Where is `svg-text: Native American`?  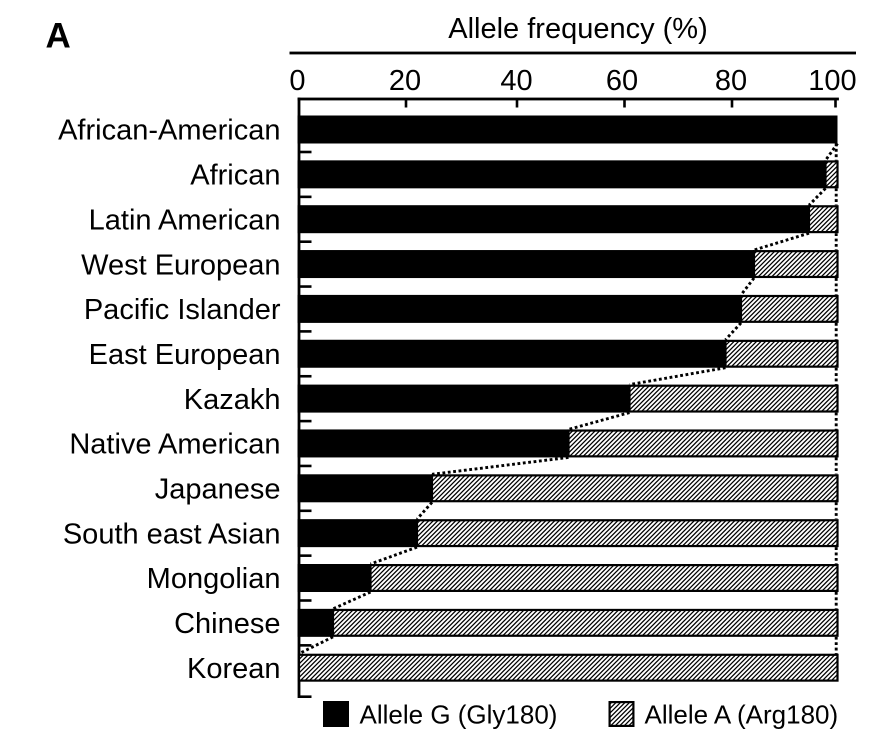
svg-text: Native American is located at coordinates (174, 445).